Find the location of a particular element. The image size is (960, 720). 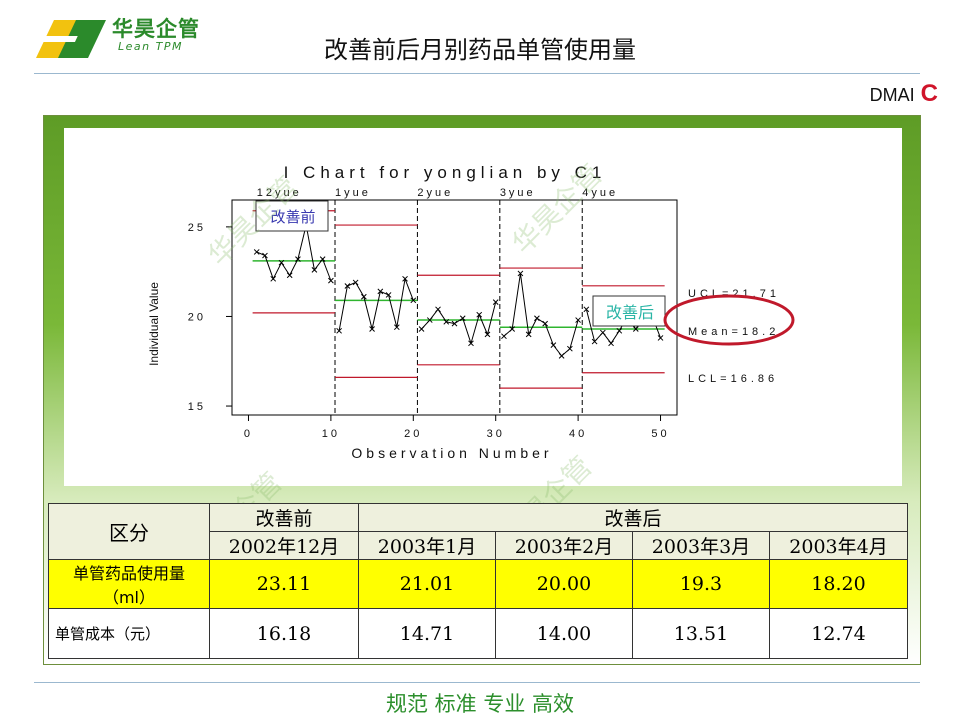

table-row: 单管成本（元） 16.18 14.71 14.00 13.51 12.74 is located at coordinates (478, 633).